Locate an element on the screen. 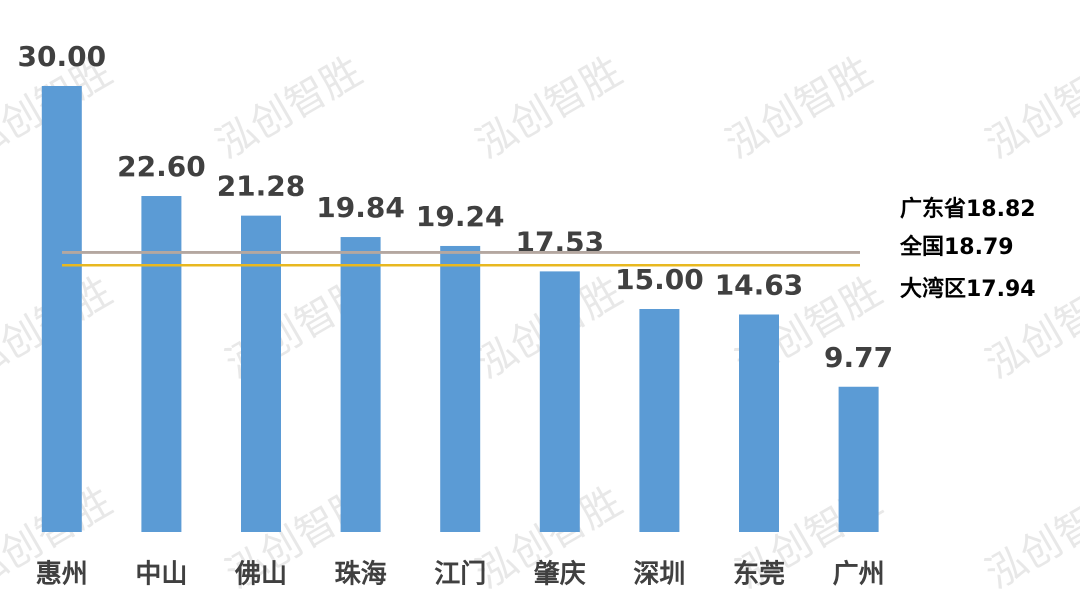 The image size is (1080, 608). x-tick-label: 佛山 is located at coordinates (260, 575).